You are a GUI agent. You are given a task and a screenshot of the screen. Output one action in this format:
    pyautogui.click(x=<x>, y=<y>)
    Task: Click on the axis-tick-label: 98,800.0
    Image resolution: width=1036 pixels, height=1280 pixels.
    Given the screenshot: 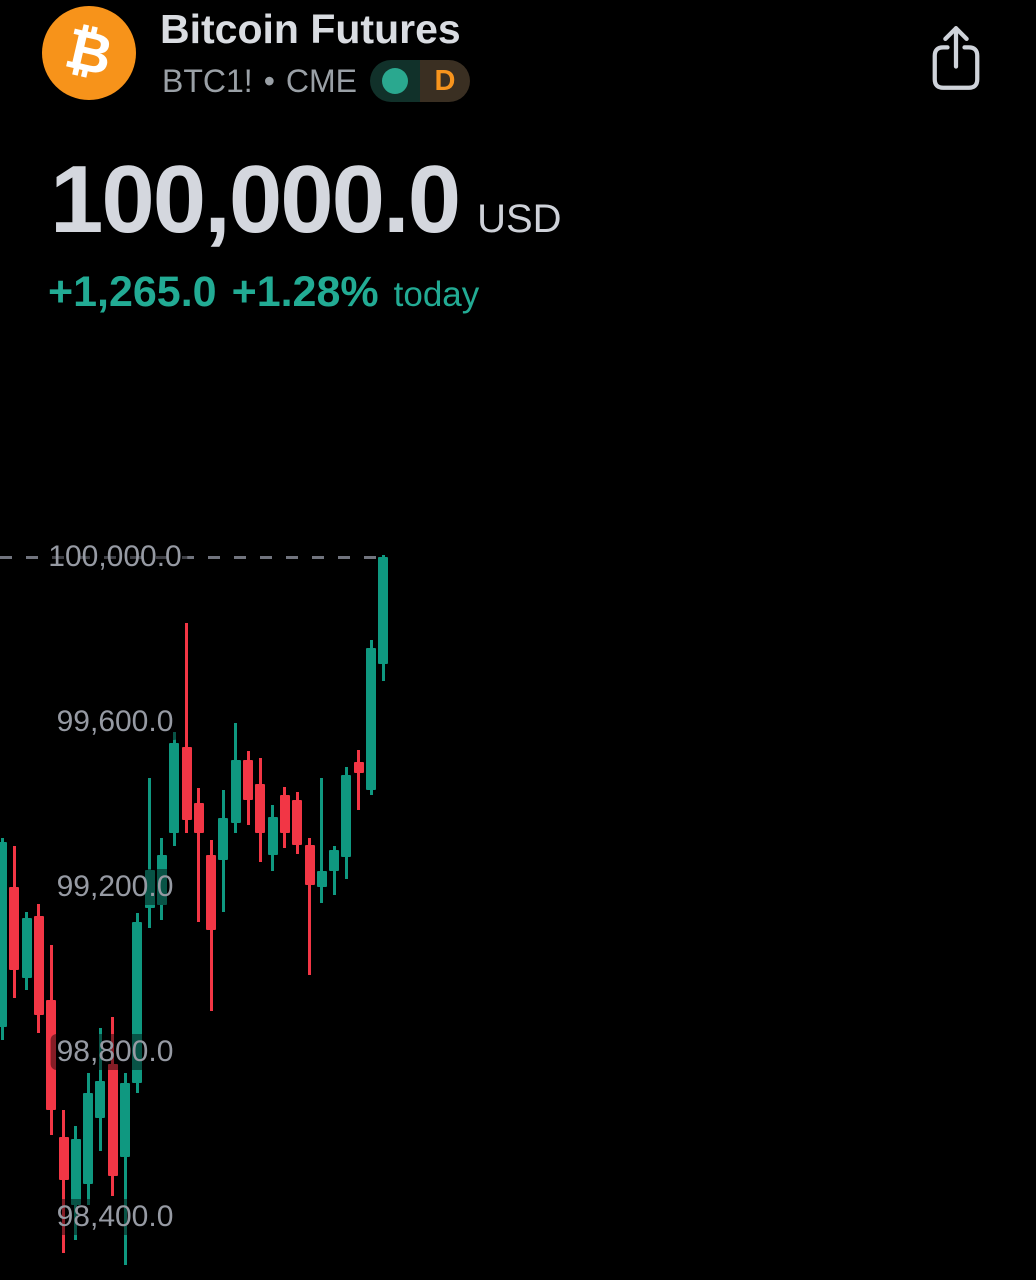 What is the action you would take?
    pyautogui.click(x=115, y=1052)
    